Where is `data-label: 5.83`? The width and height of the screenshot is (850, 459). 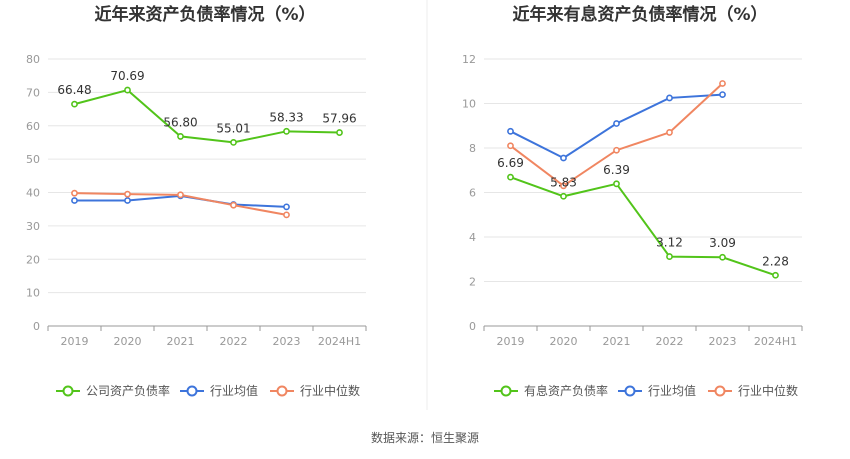
data-label: 5.83 is located at coordinates (563, 182).